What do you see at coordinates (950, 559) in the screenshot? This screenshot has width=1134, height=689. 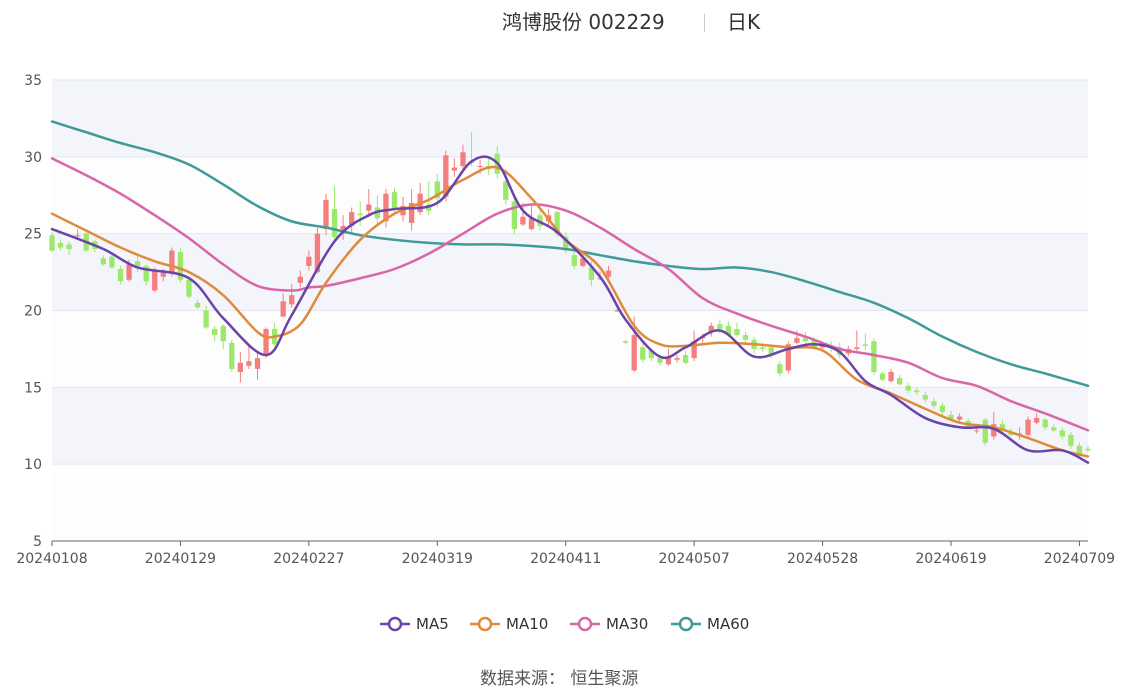 I see `x-tick-label: 20240619` at bounding box center [950, 559].